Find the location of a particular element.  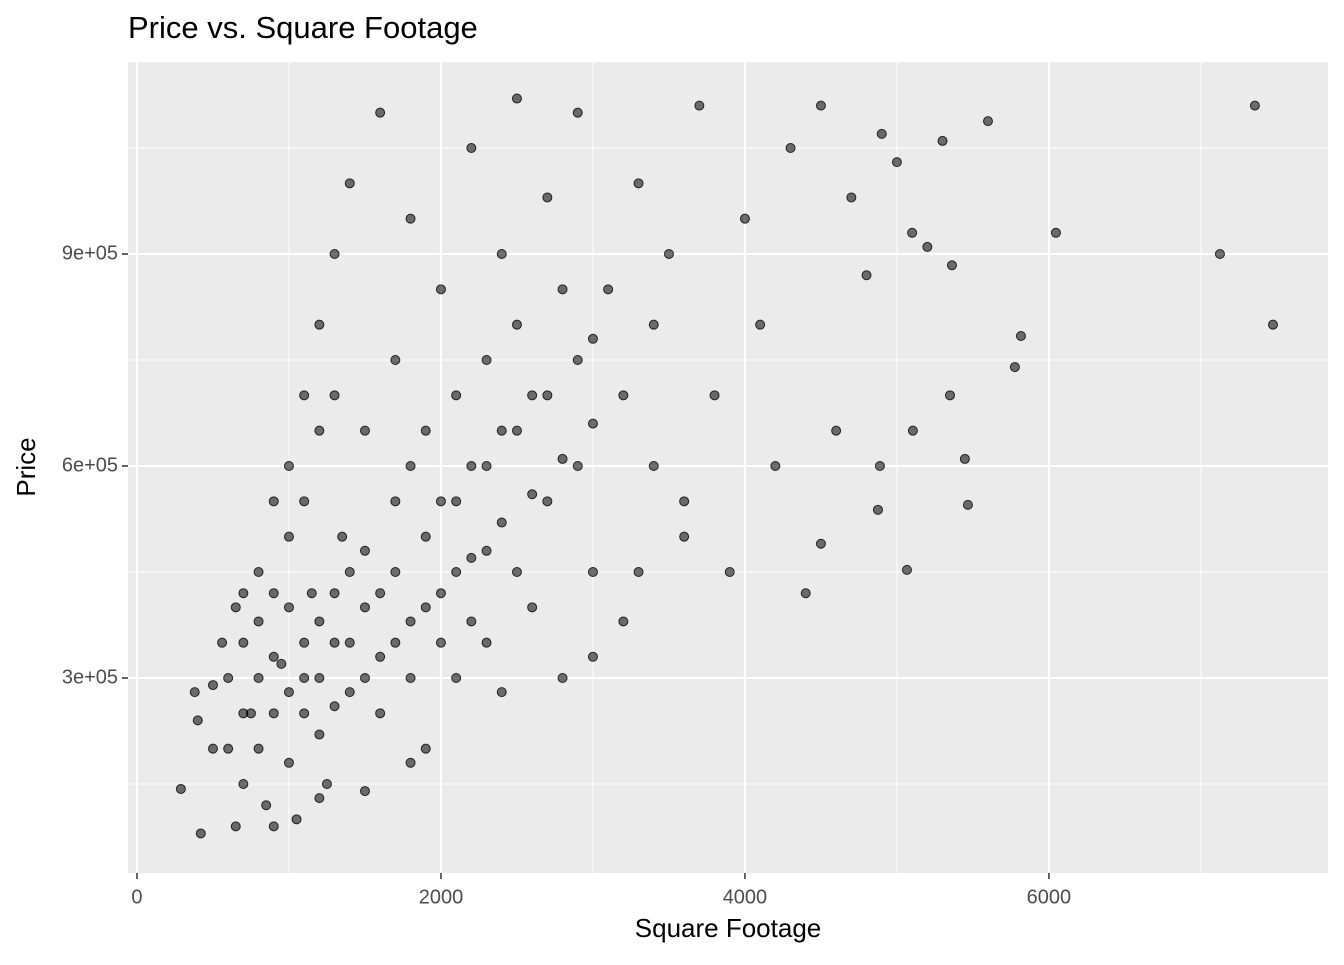

y-tick-label: 3e+05 is located at coordinates (90, 677).